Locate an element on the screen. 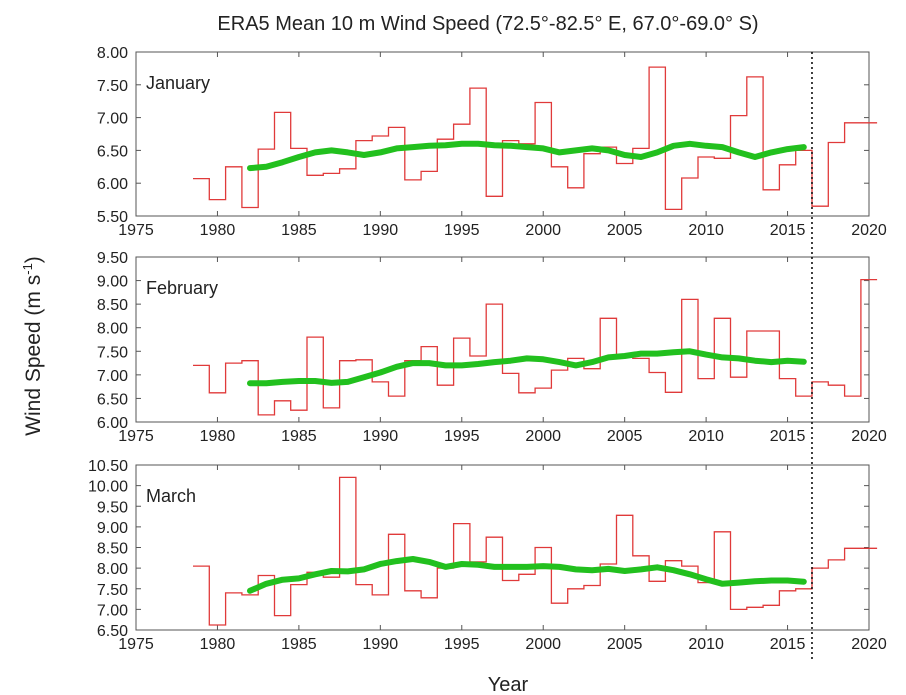 This screenshot has height=695, width=906. running-mean-series-february is located at coordinates (527, 367).